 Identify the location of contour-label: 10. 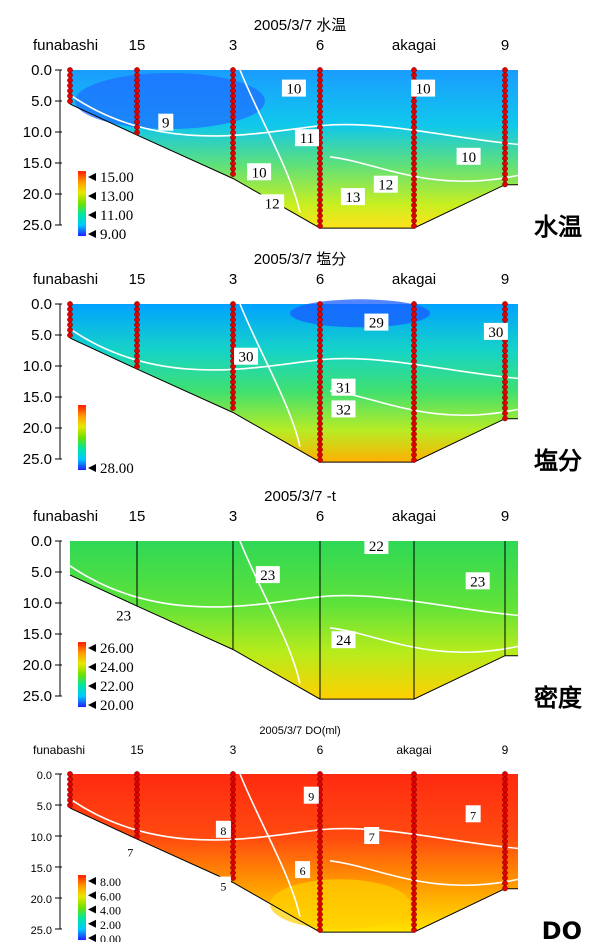
(293, 90).